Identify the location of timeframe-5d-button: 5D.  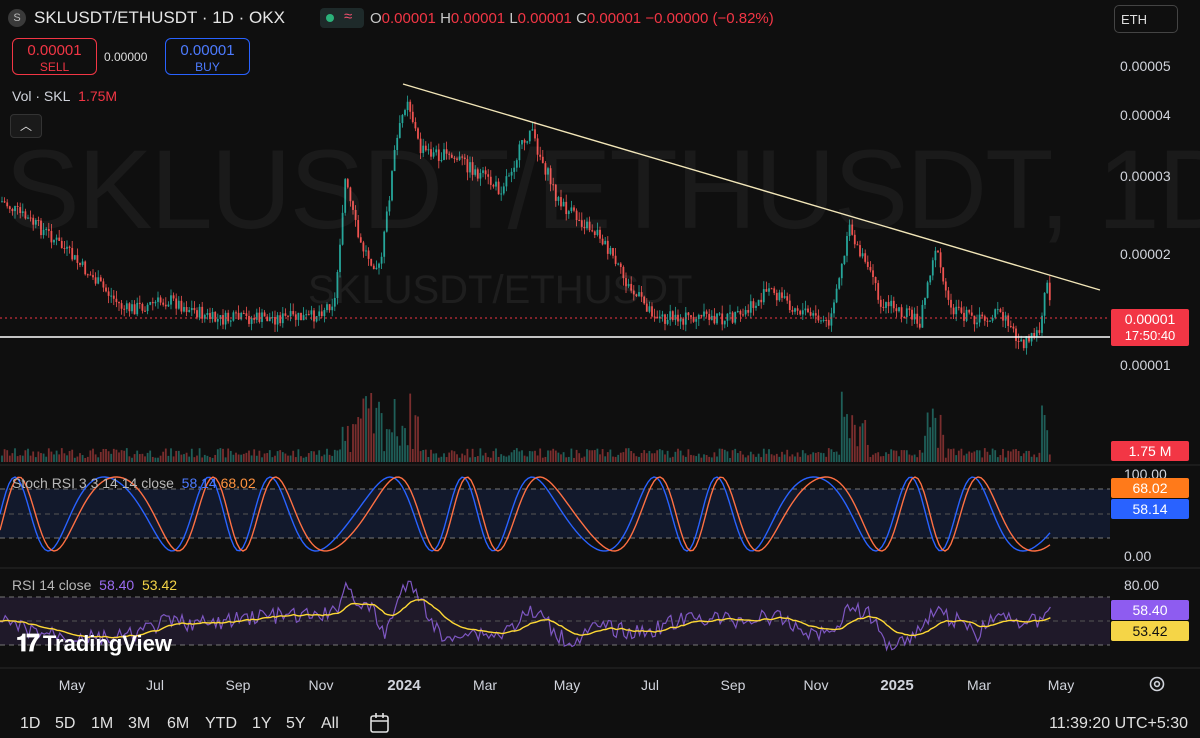
(65, 723).